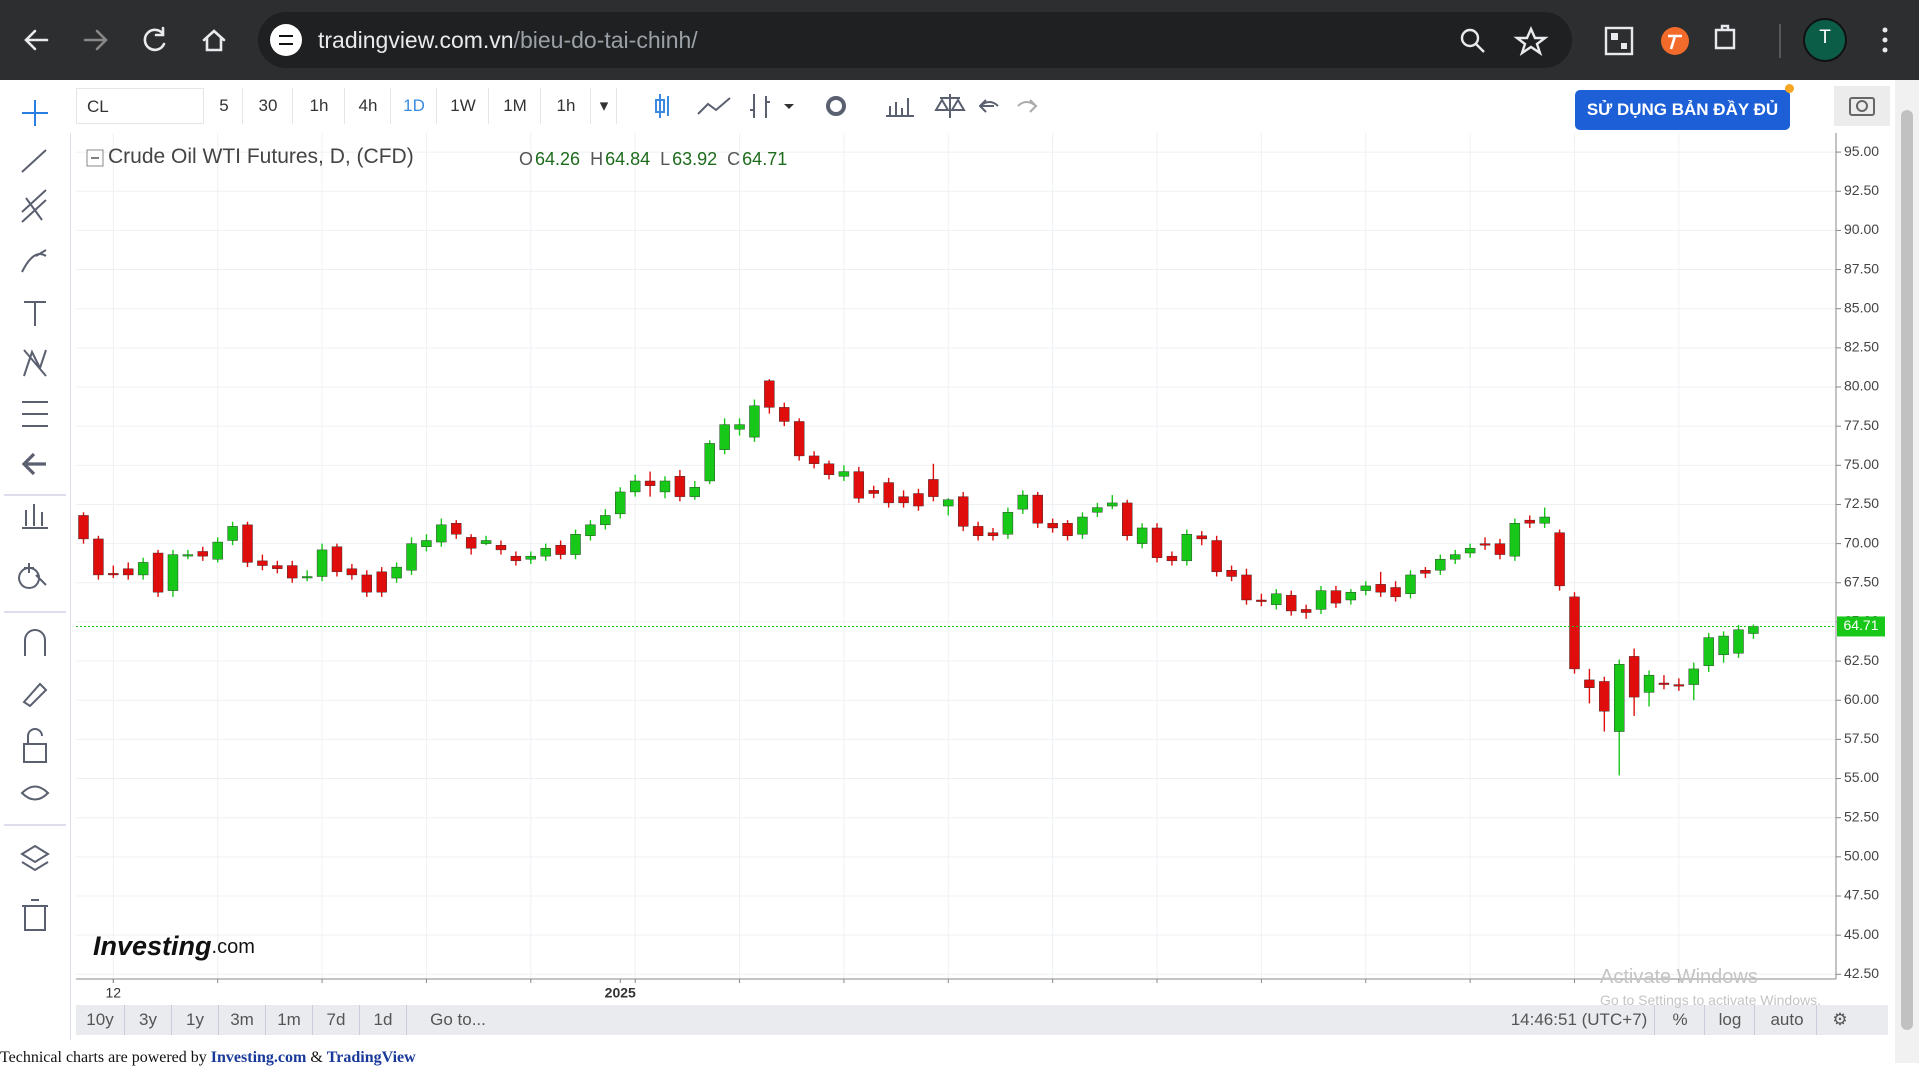 The width and height of the screenshot is (1919, 1067). I want to click on scale-button: %, so click(1680, 1020).